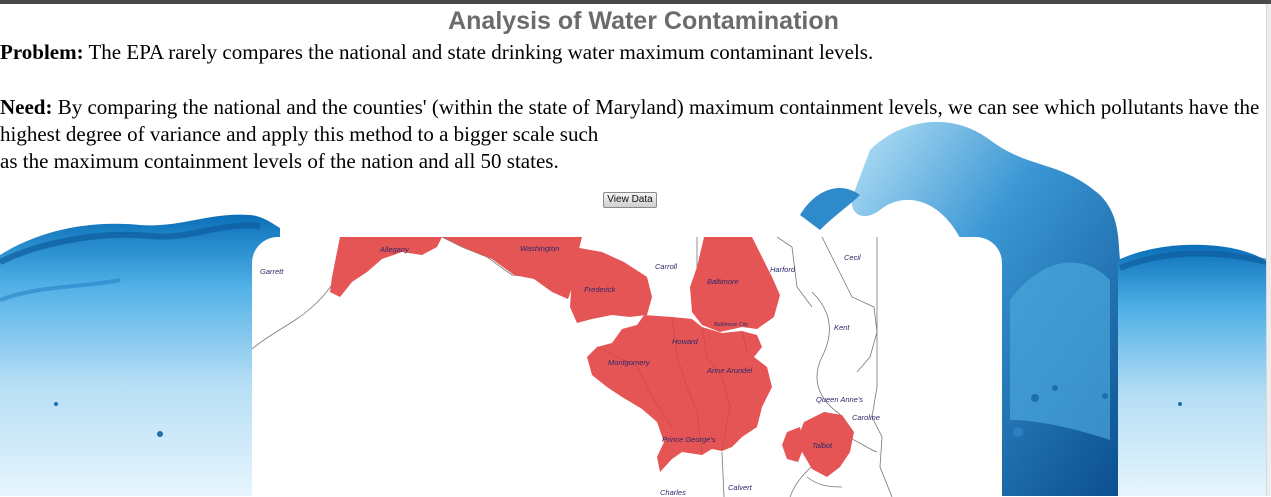  Describe the element at coordinates (512, 268) in the screenshot. I see `county-washington` at that location.